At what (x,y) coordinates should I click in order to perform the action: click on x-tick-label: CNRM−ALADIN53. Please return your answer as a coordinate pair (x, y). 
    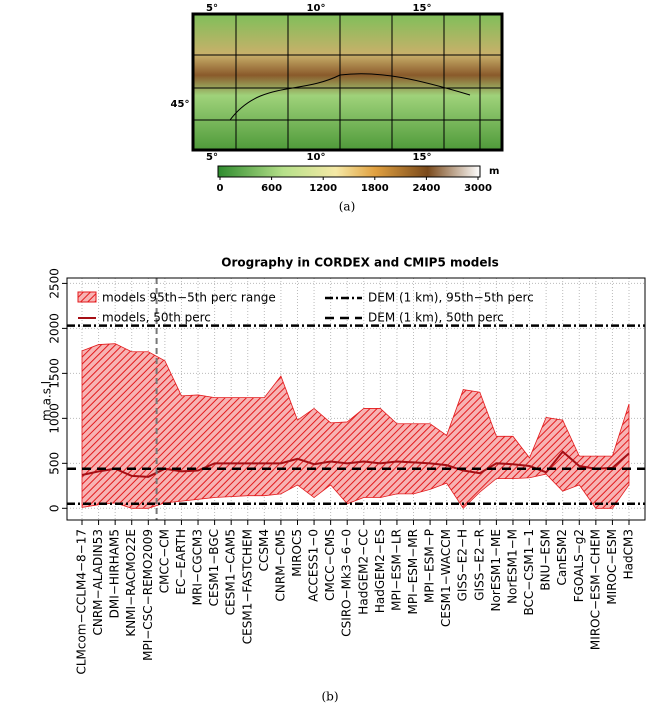
    Looking at the image, I should click on (98, 582).